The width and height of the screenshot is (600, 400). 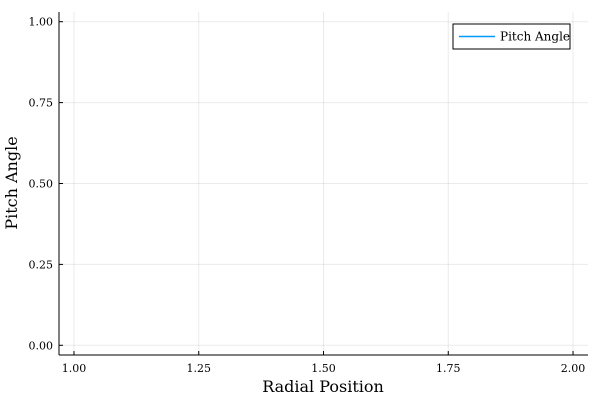 What do you see at coordinates (41, 22) in the screenshot?
I see `y-tick-label: 1.00` at bounding box center [41, 22].